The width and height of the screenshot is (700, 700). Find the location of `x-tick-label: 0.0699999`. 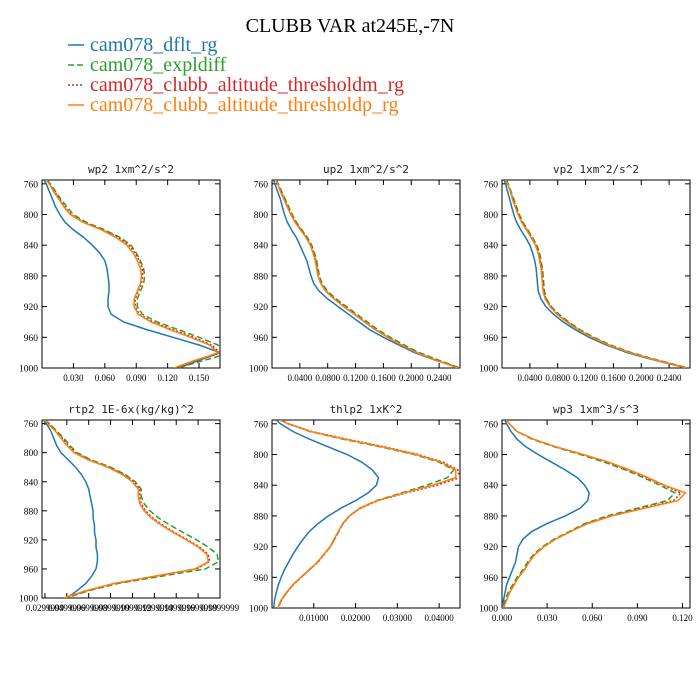

x-tick-label: 0.0699999 is located at coordinates (89, 608).